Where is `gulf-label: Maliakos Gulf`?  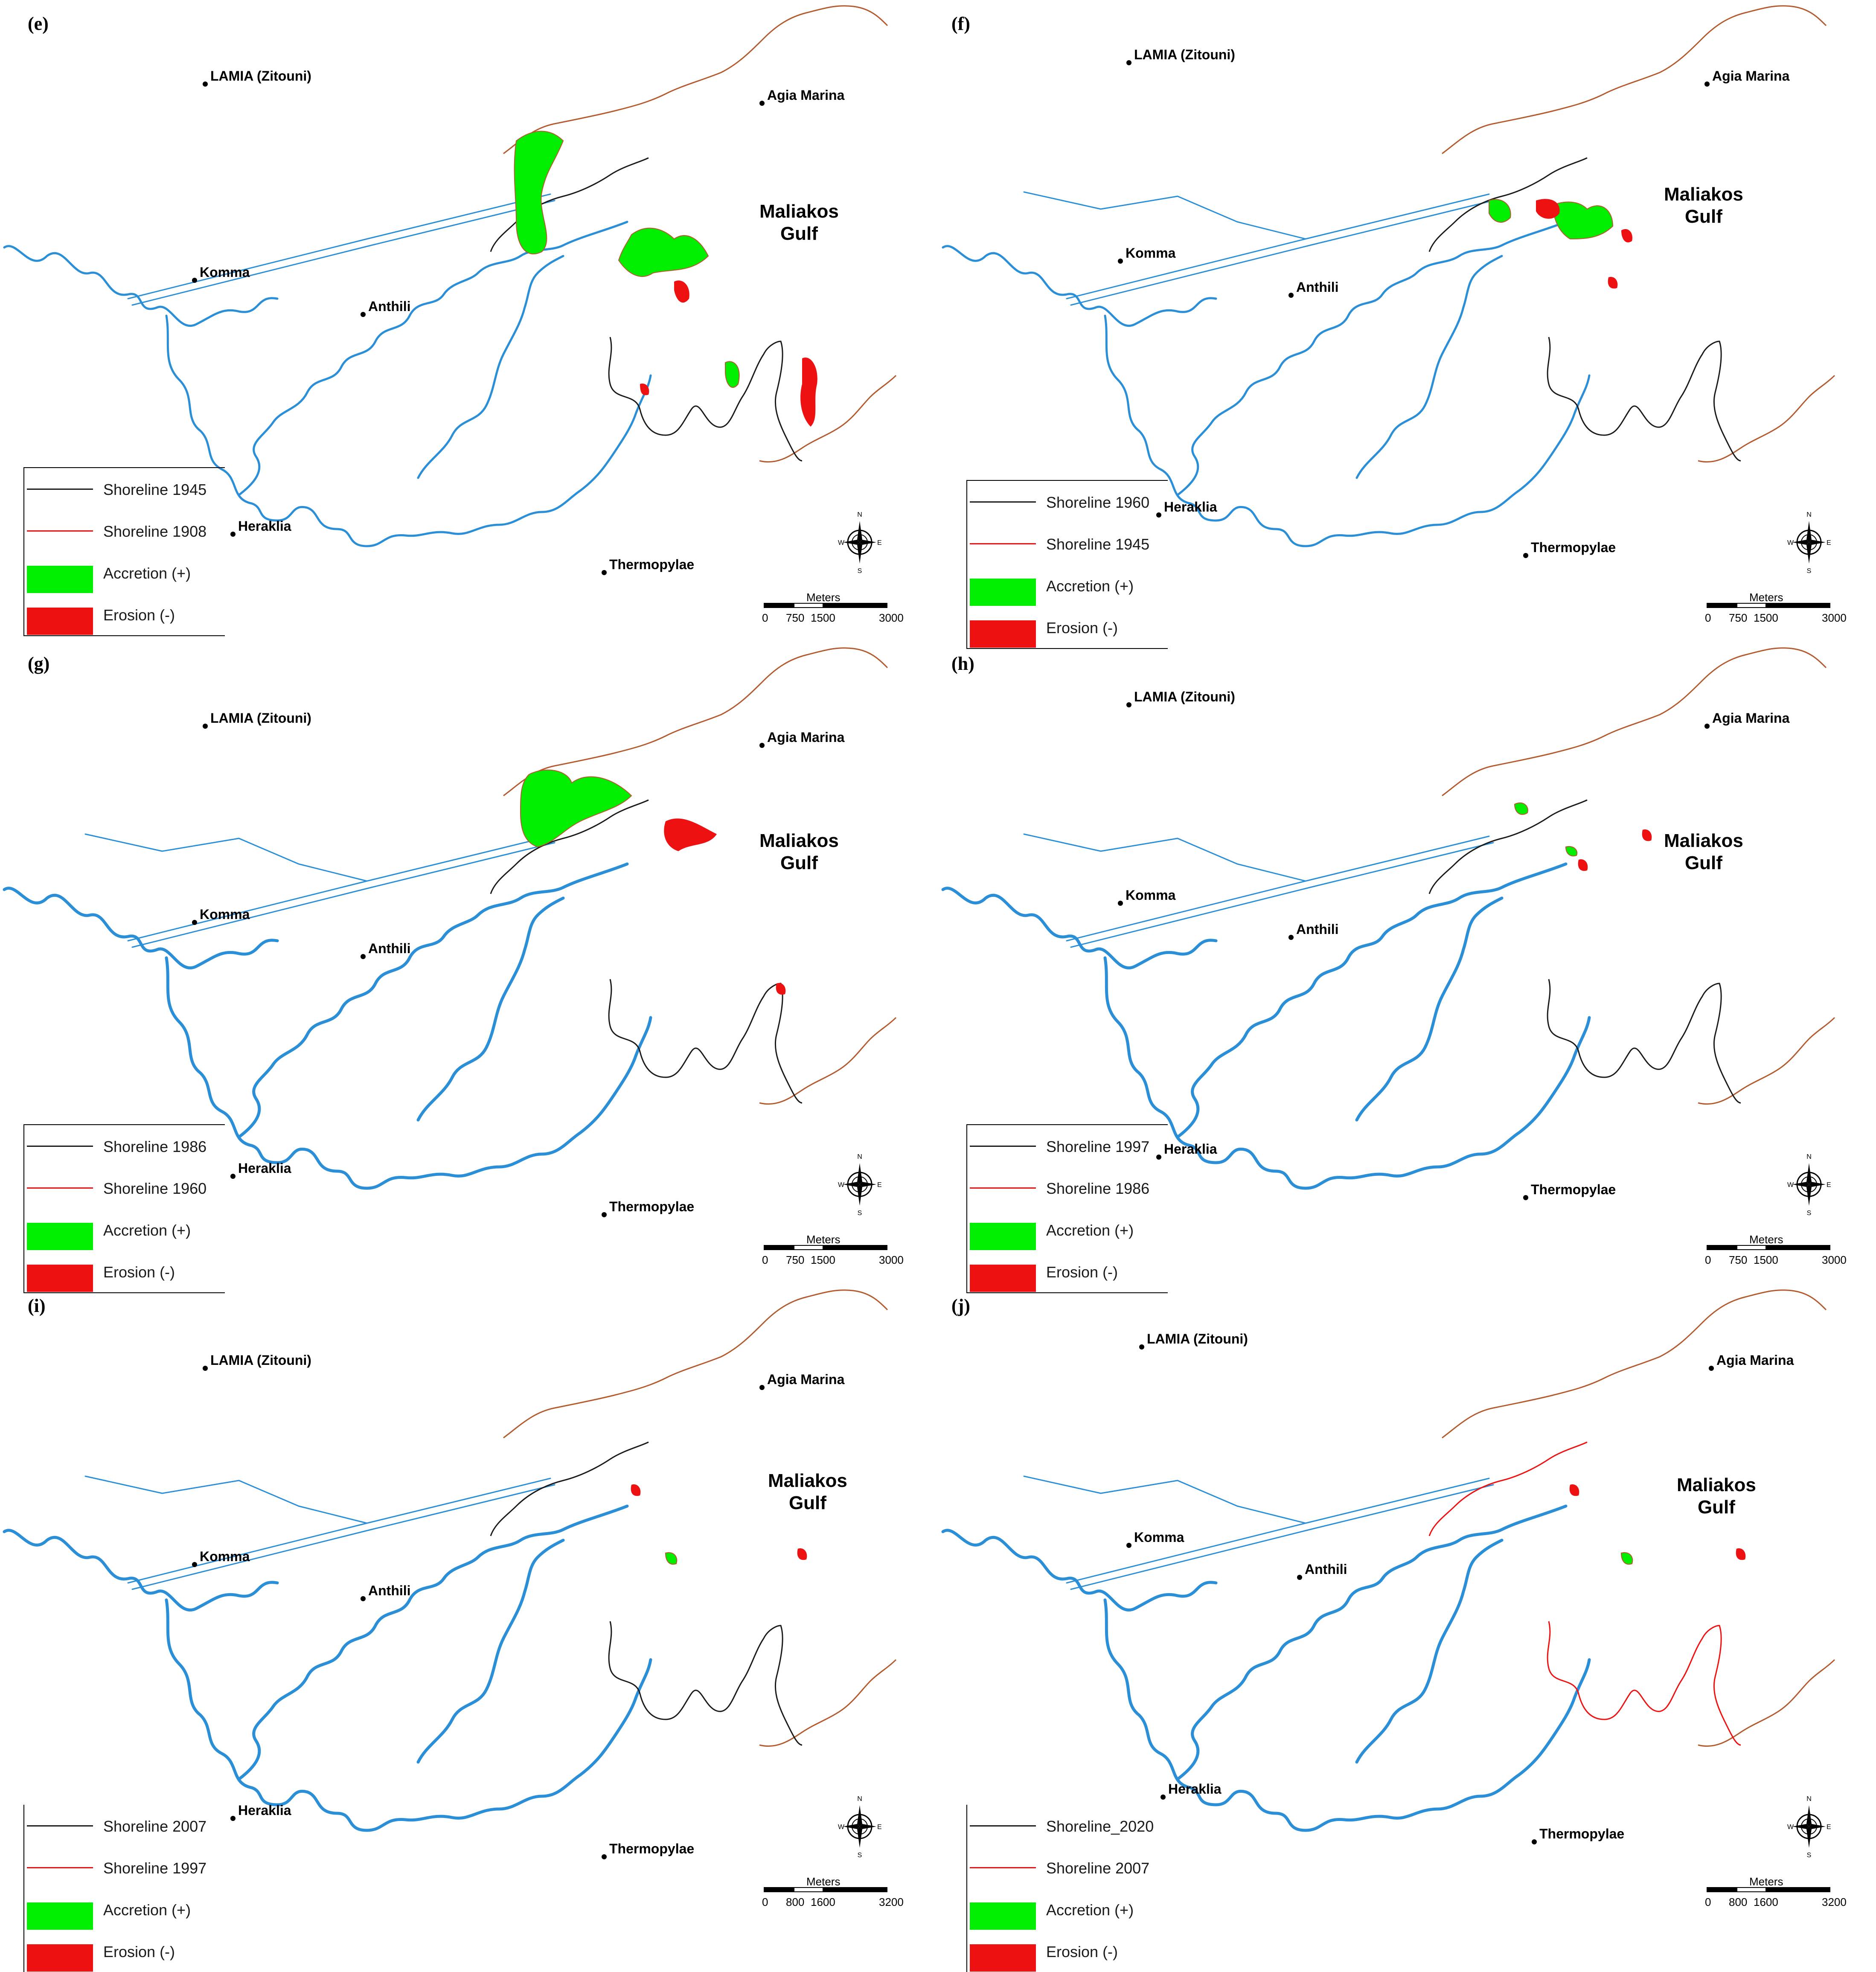 gulf-label: Maliakos Gulf is located at coordinates (808, 1492).